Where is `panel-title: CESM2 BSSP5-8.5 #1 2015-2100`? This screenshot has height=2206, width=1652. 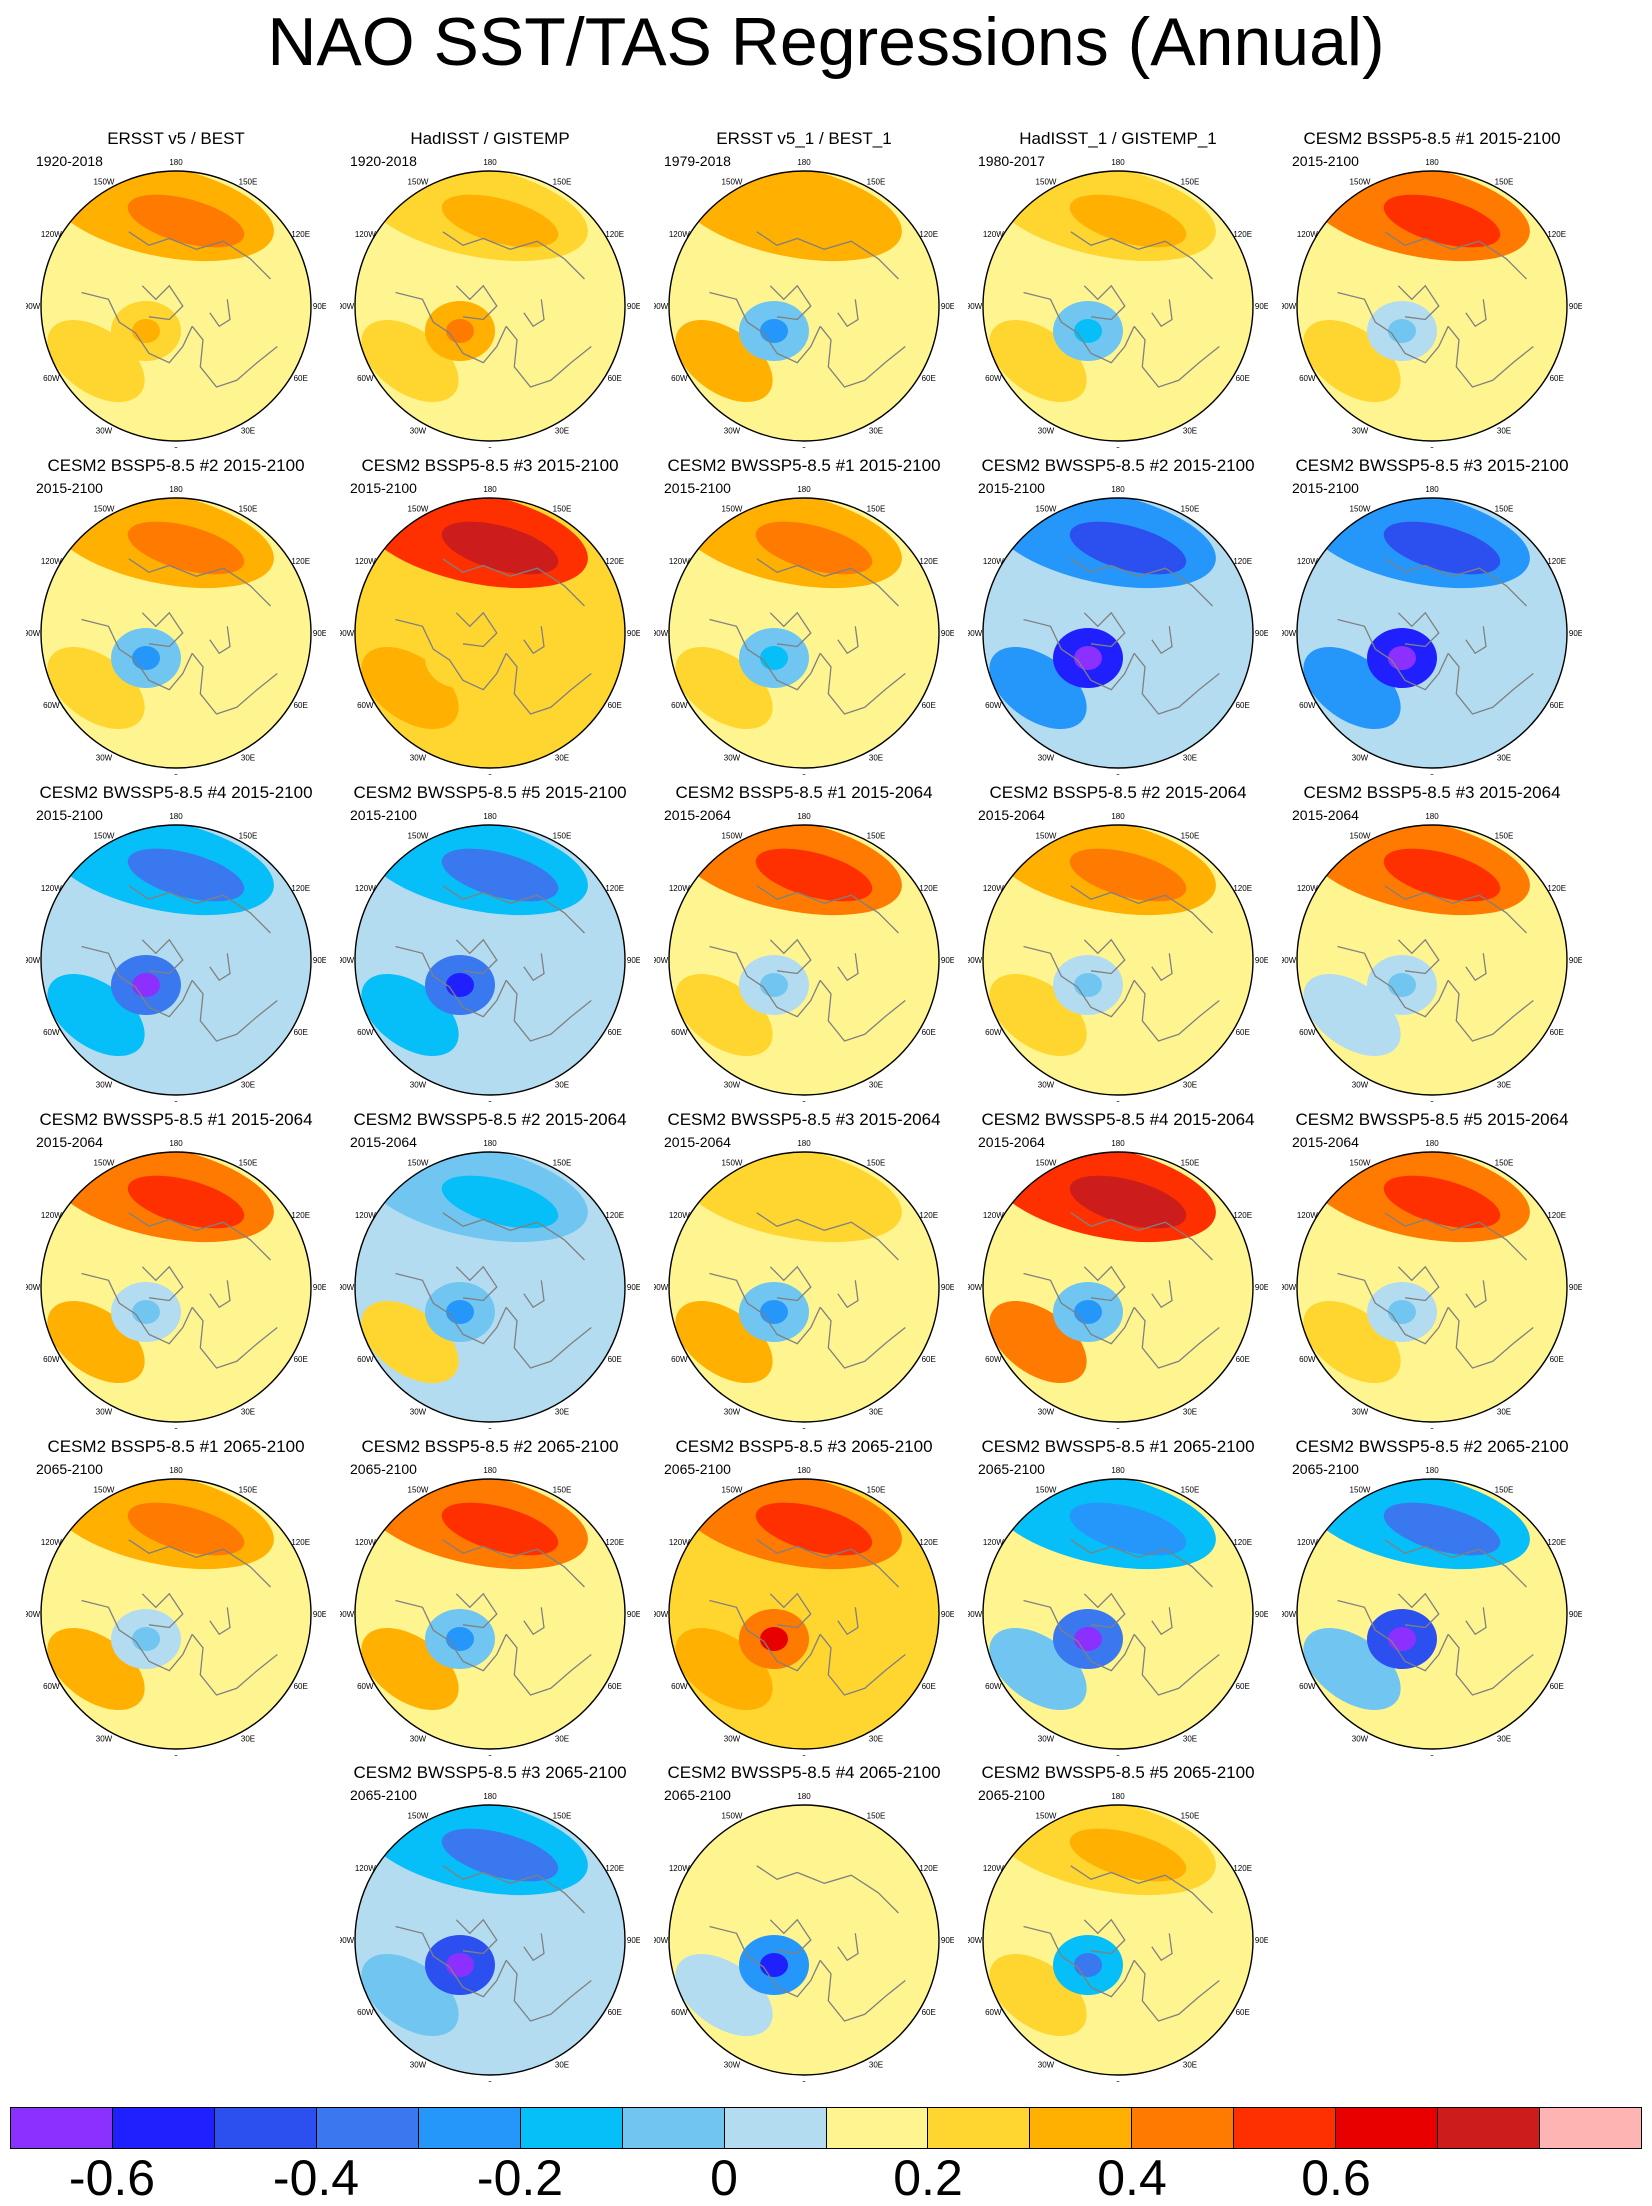
panel-title: CESM2 BSSP5-8.5 #1 2015-2100 is located at coordinates (1432, 138).